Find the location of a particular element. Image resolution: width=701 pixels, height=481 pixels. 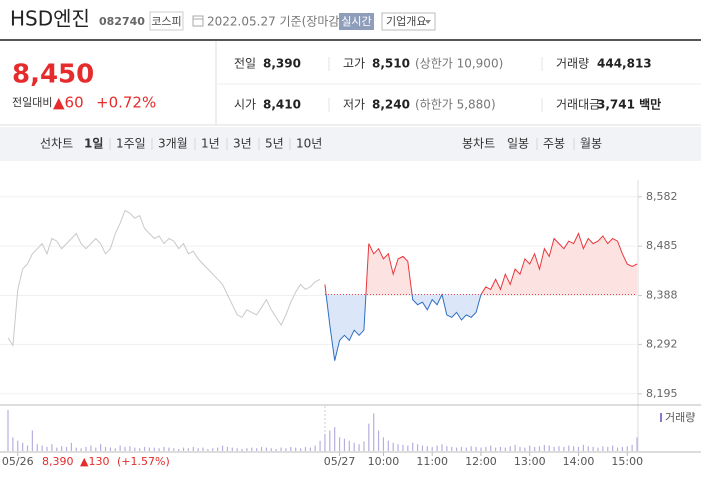

stat-label: 고가 is located at coordinates (354, 64).